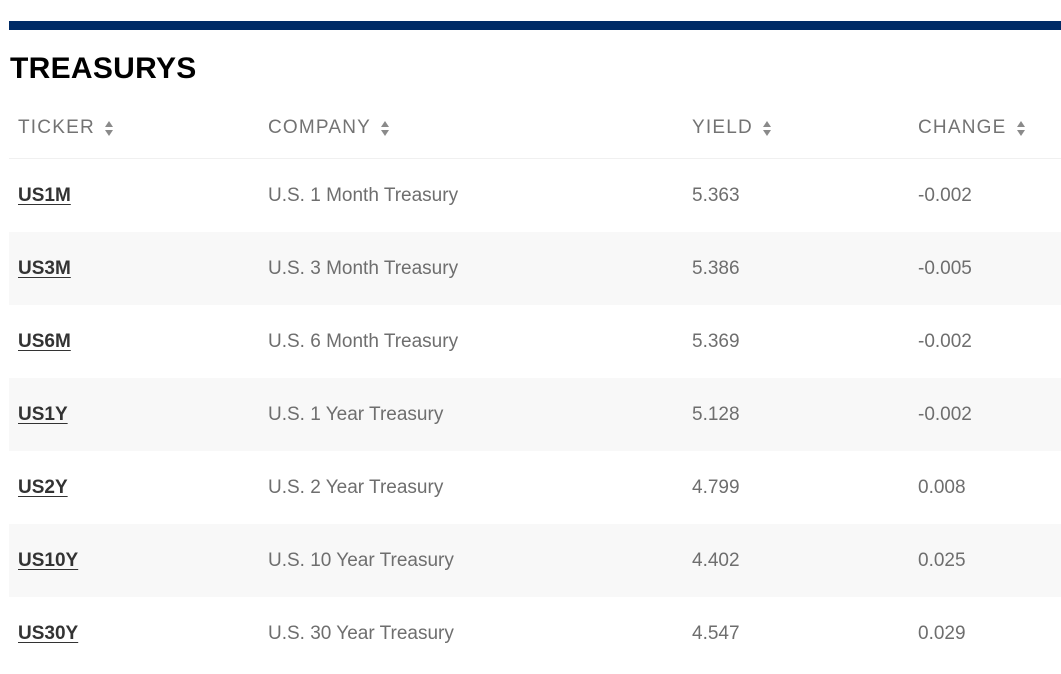  What do you see at coordinates (535, 487) in the screenshot?
I see `table-row: US2Y U.S. 2 Year Treasury 4.799 0.008` at bounding box center [535, 487].